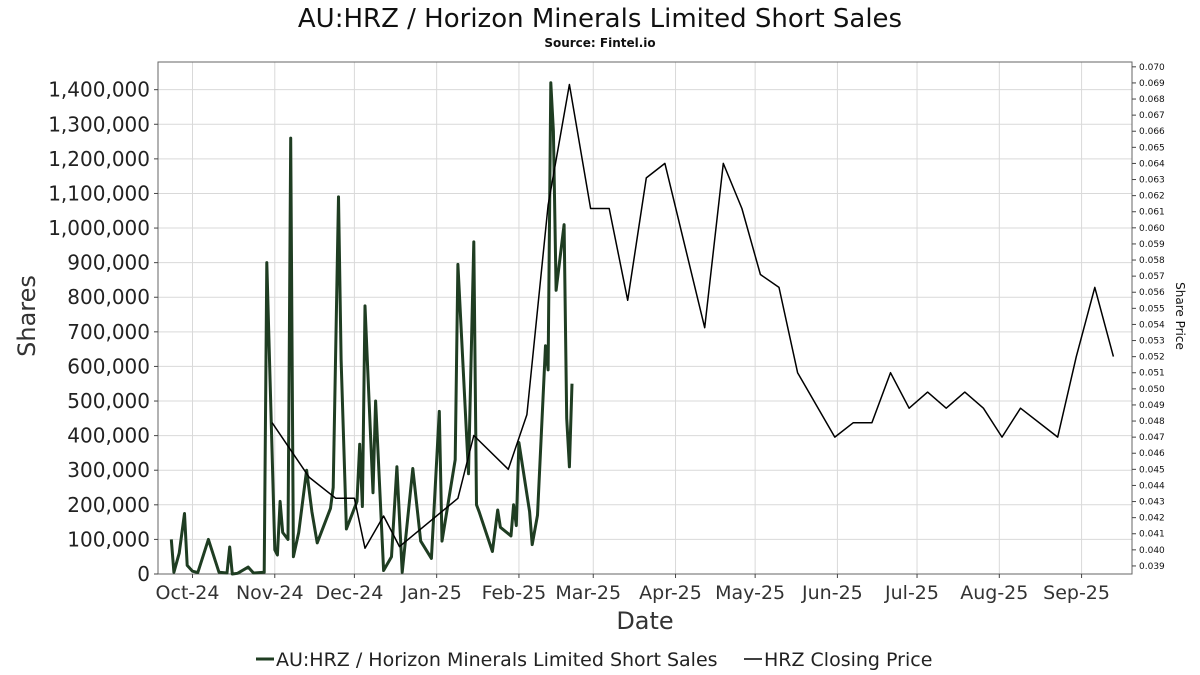 The height and width of the screenshot is (675, 1200). What do you see at coordinates (108, 436) in the screenshot?
I see `y-tick-label: 400,000` at bounding box center [108, 436].